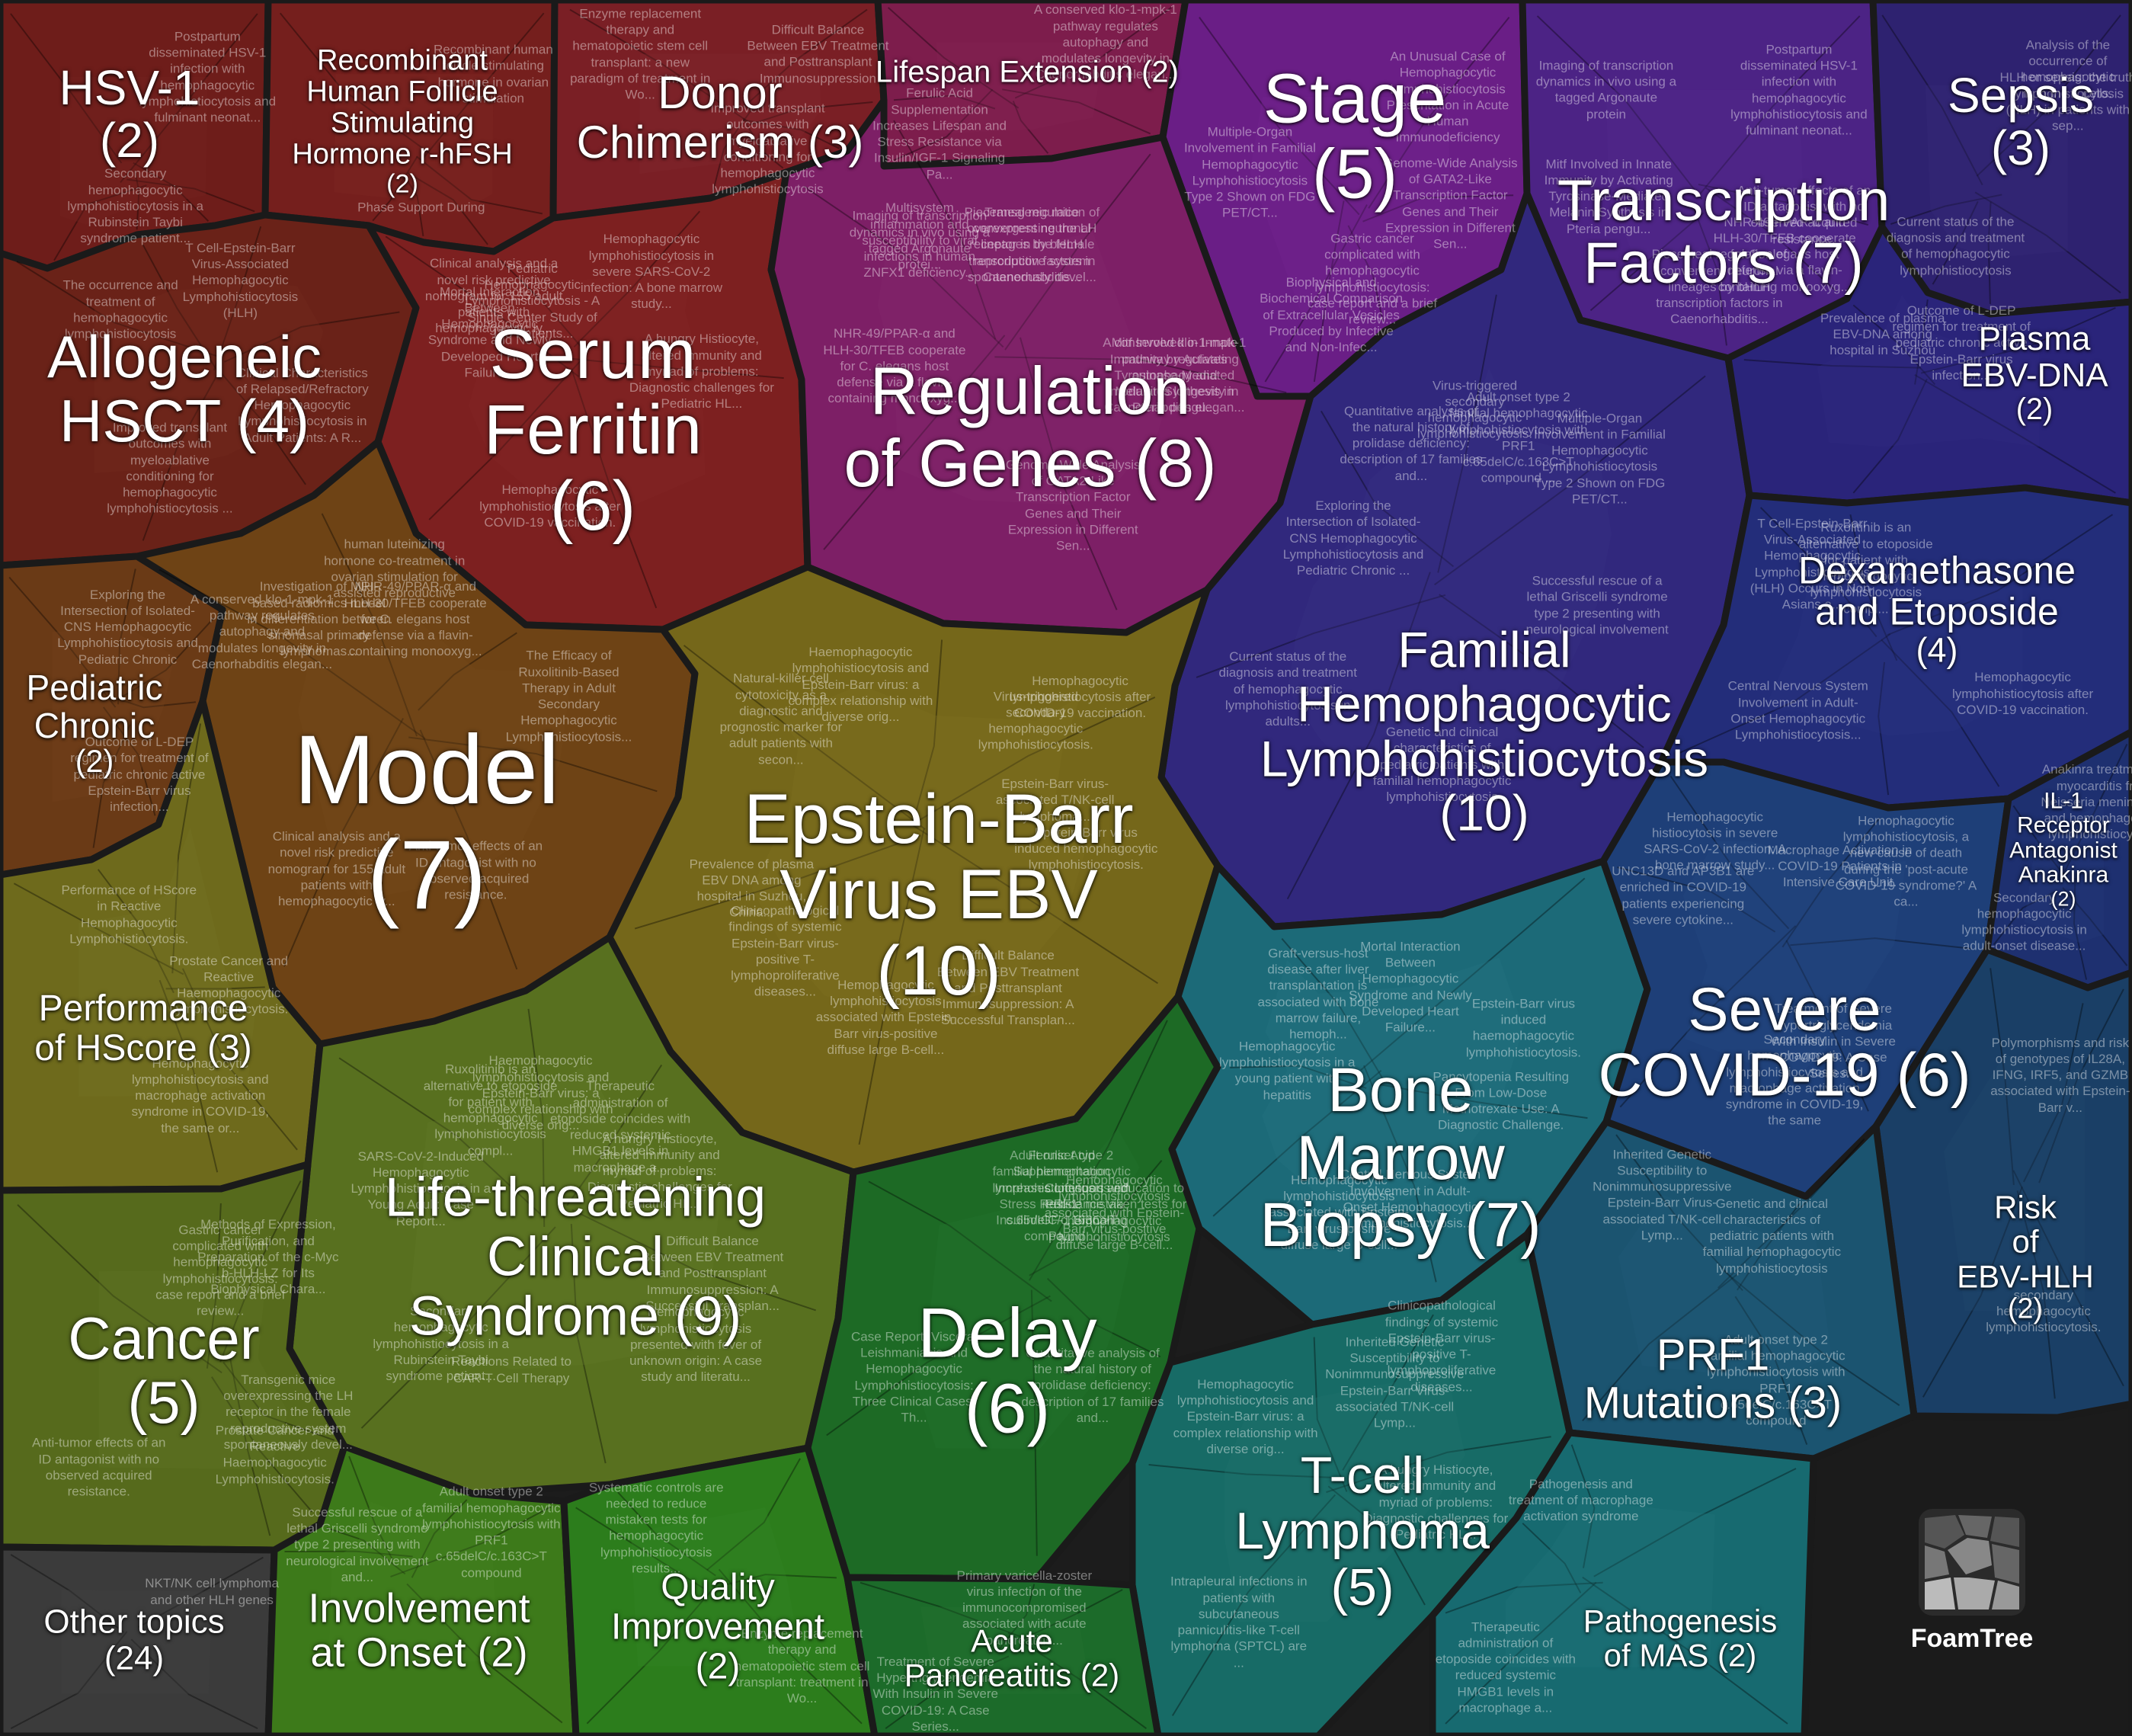 The height and width of the screenshot is (1736, 2132). I want to click on group-cell-other, so click(139, 1639).